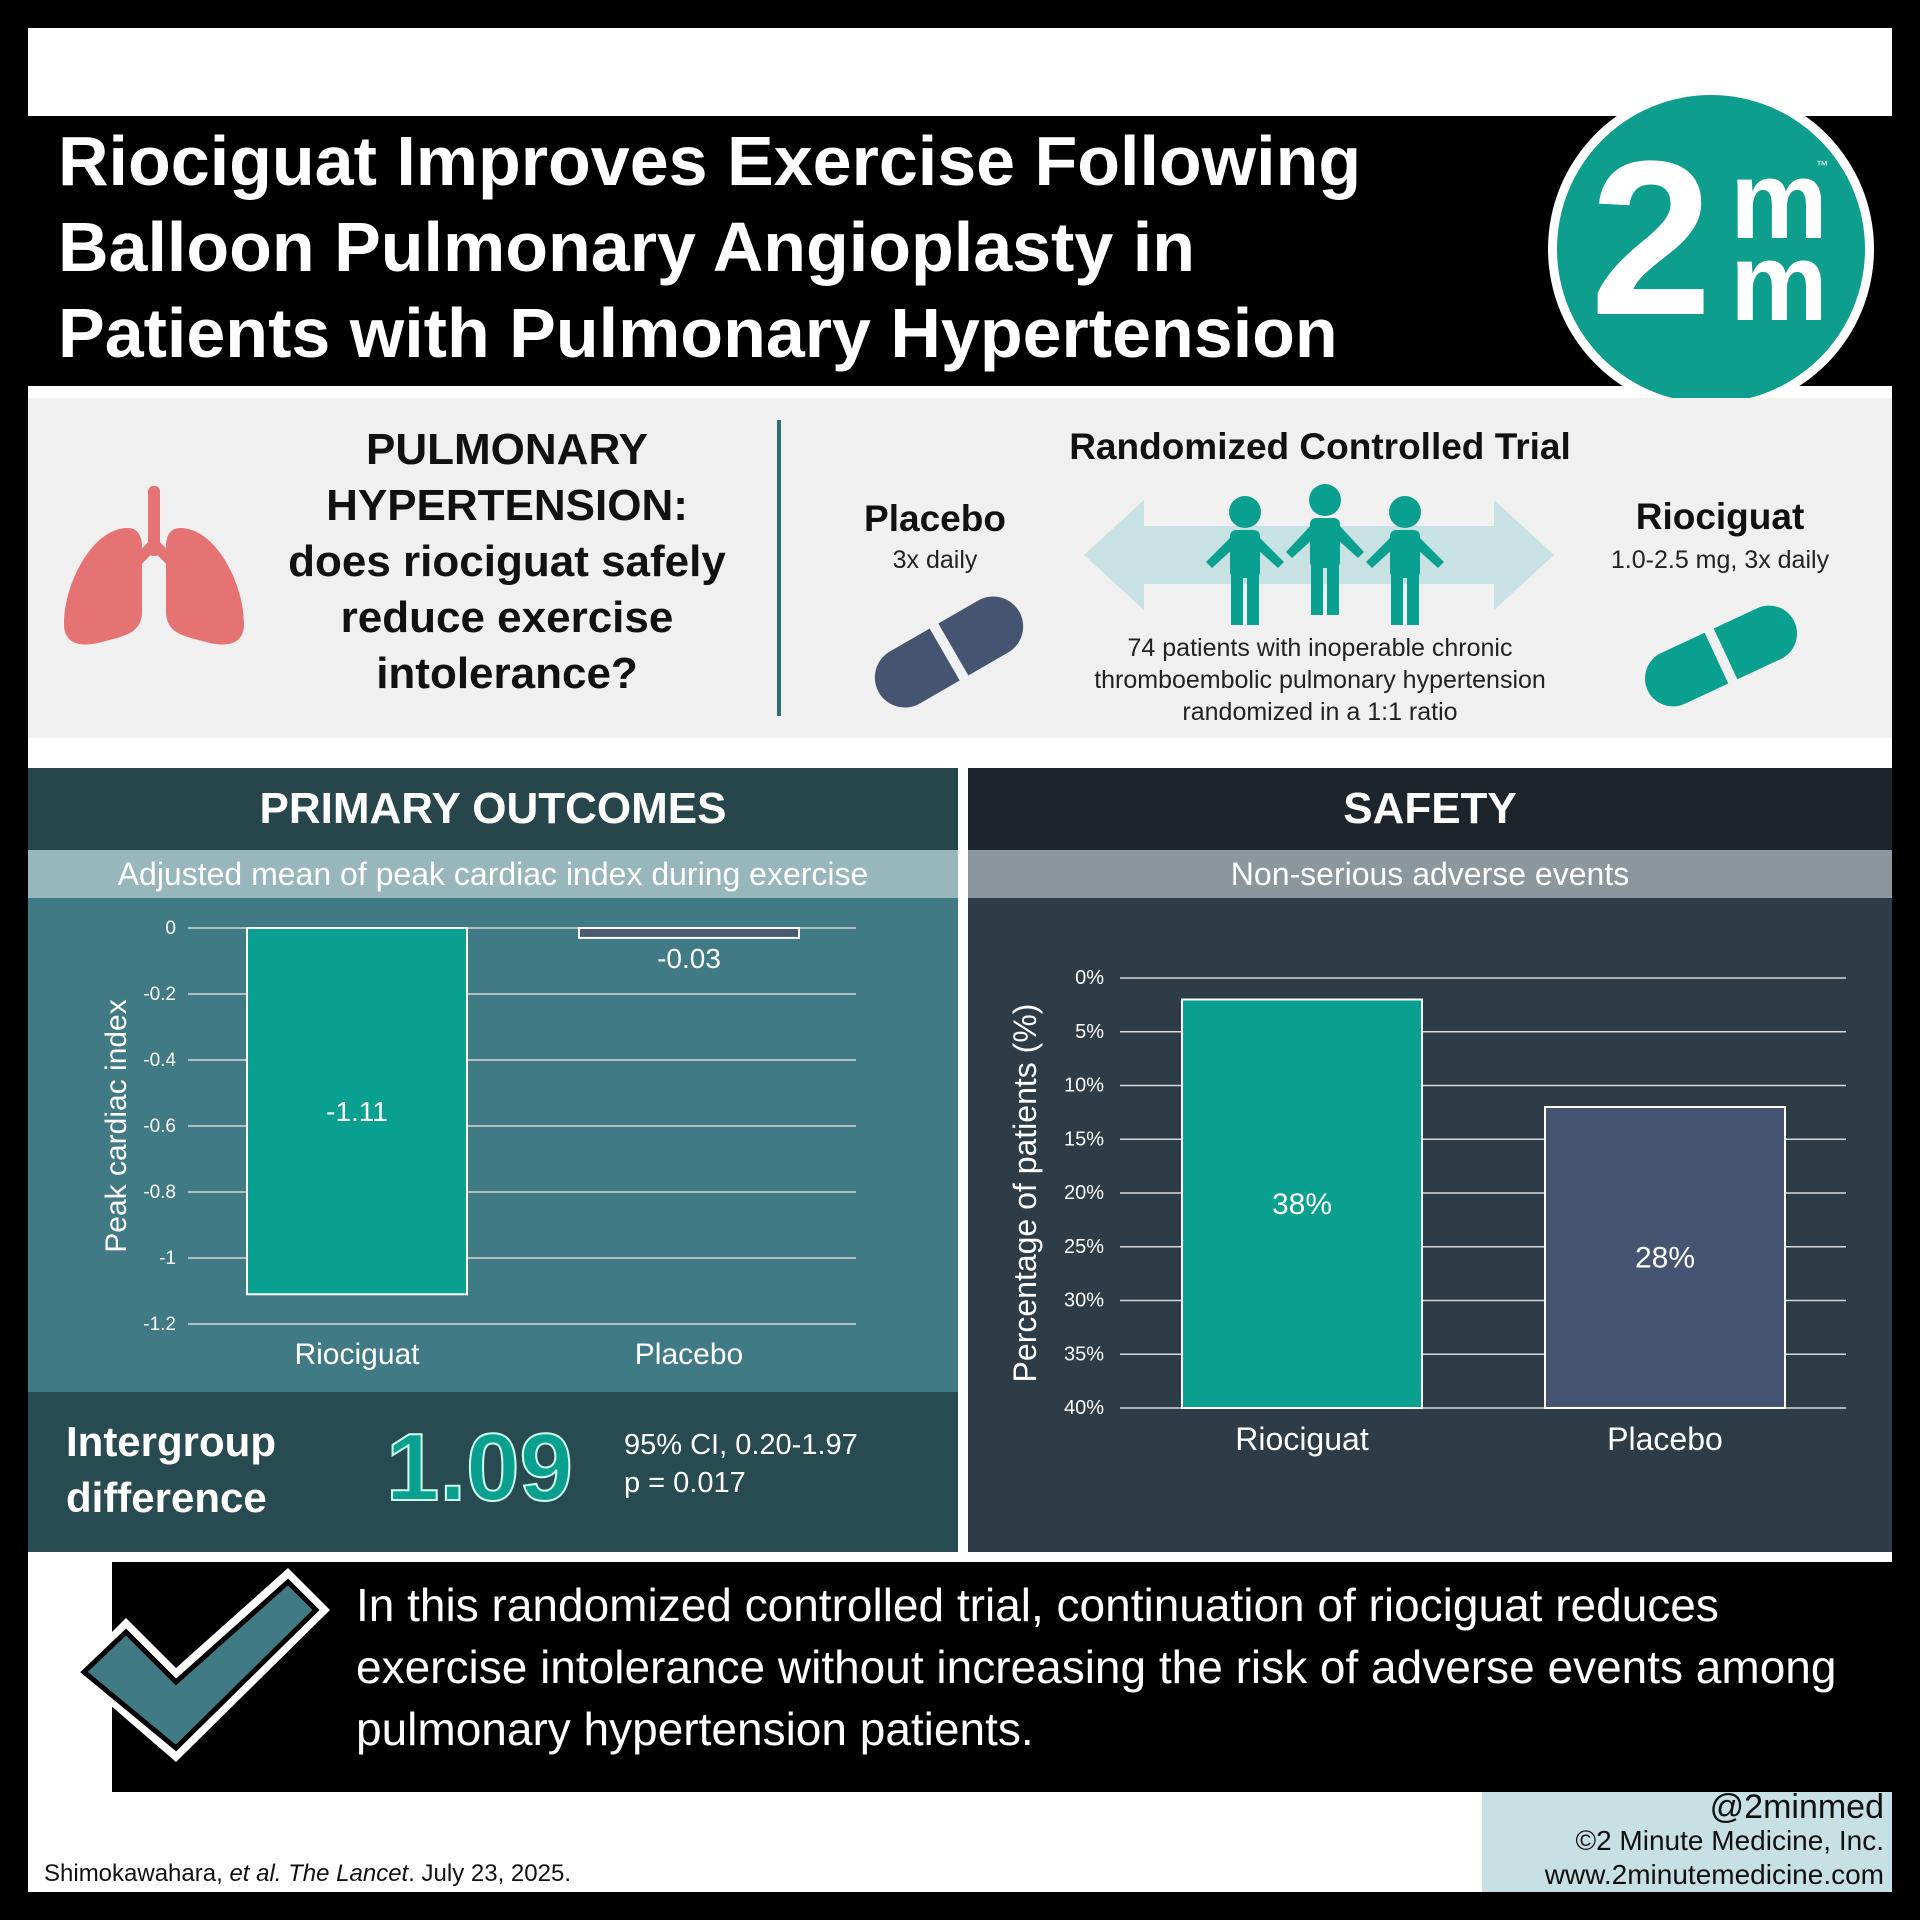 The height and width of the screenshot is (1920, 1920). I want to click on trial-title: Randomized Controlled Trial, so click(1320, 446).